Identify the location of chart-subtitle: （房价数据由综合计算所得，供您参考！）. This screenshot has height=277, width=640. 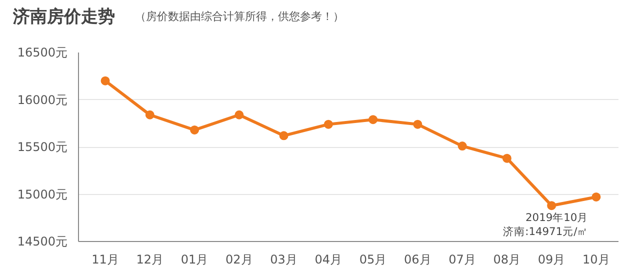
(239, 17).